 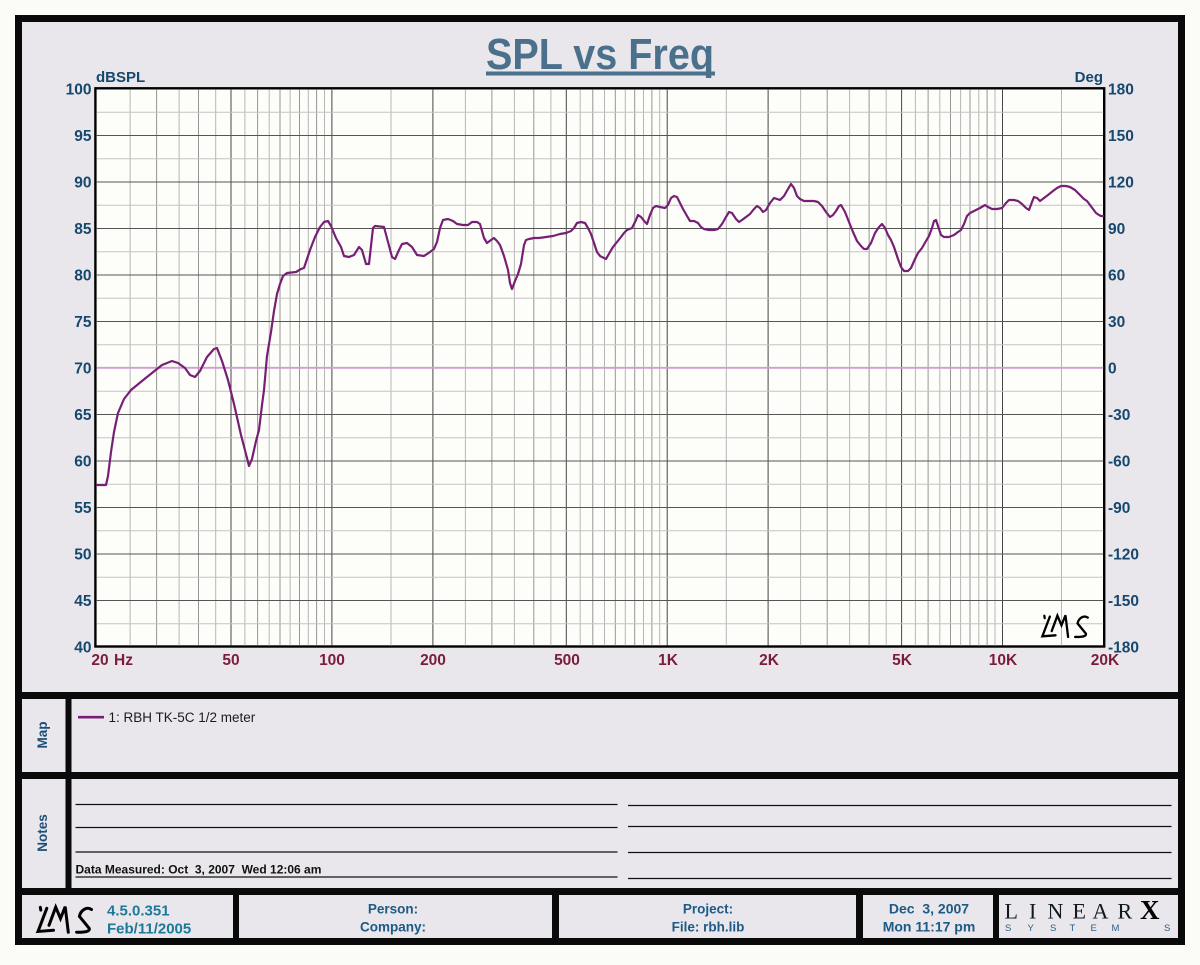 What do you see at coordinates (1112, 368) in the screenshot?
I see `svg-text: 0` at bounding box center [1112, 368].